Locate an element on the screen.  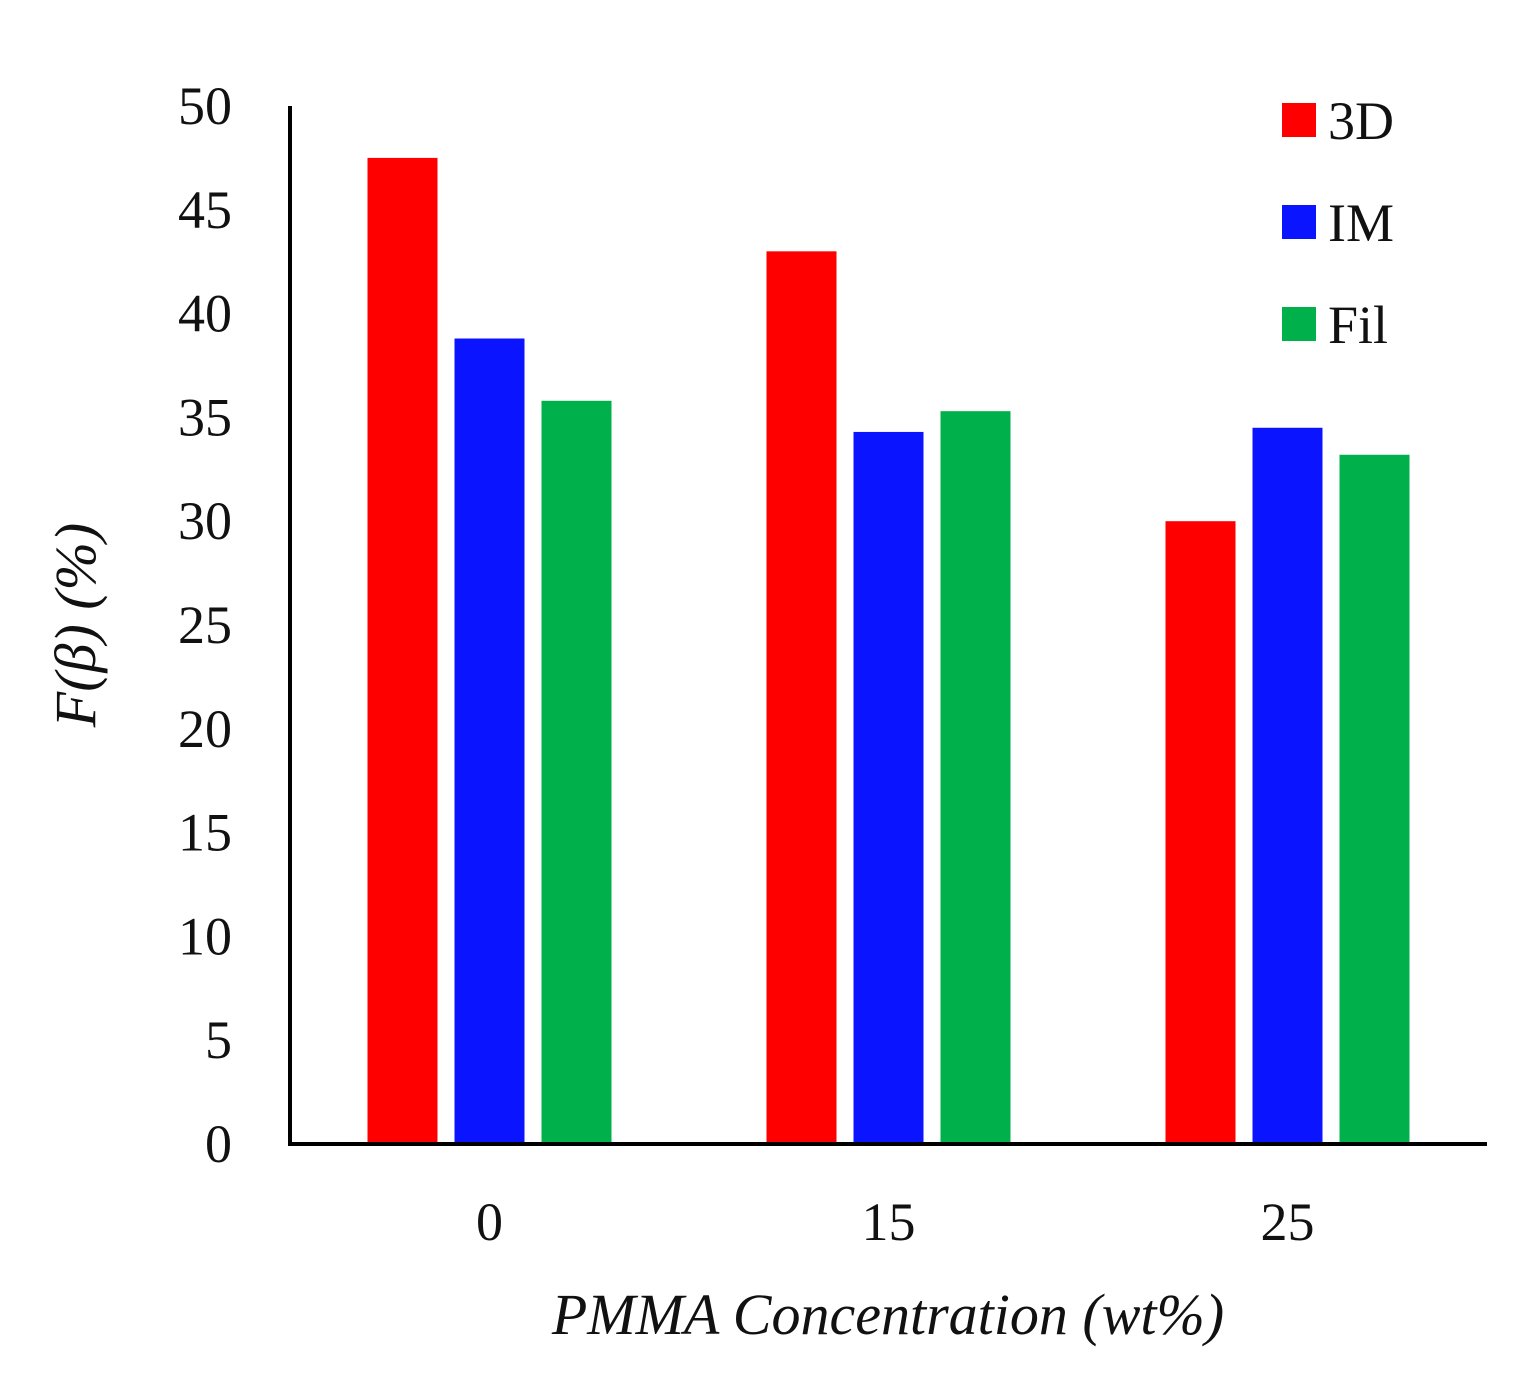
y-tick-label: 15 is located at coordinates (205, 833).